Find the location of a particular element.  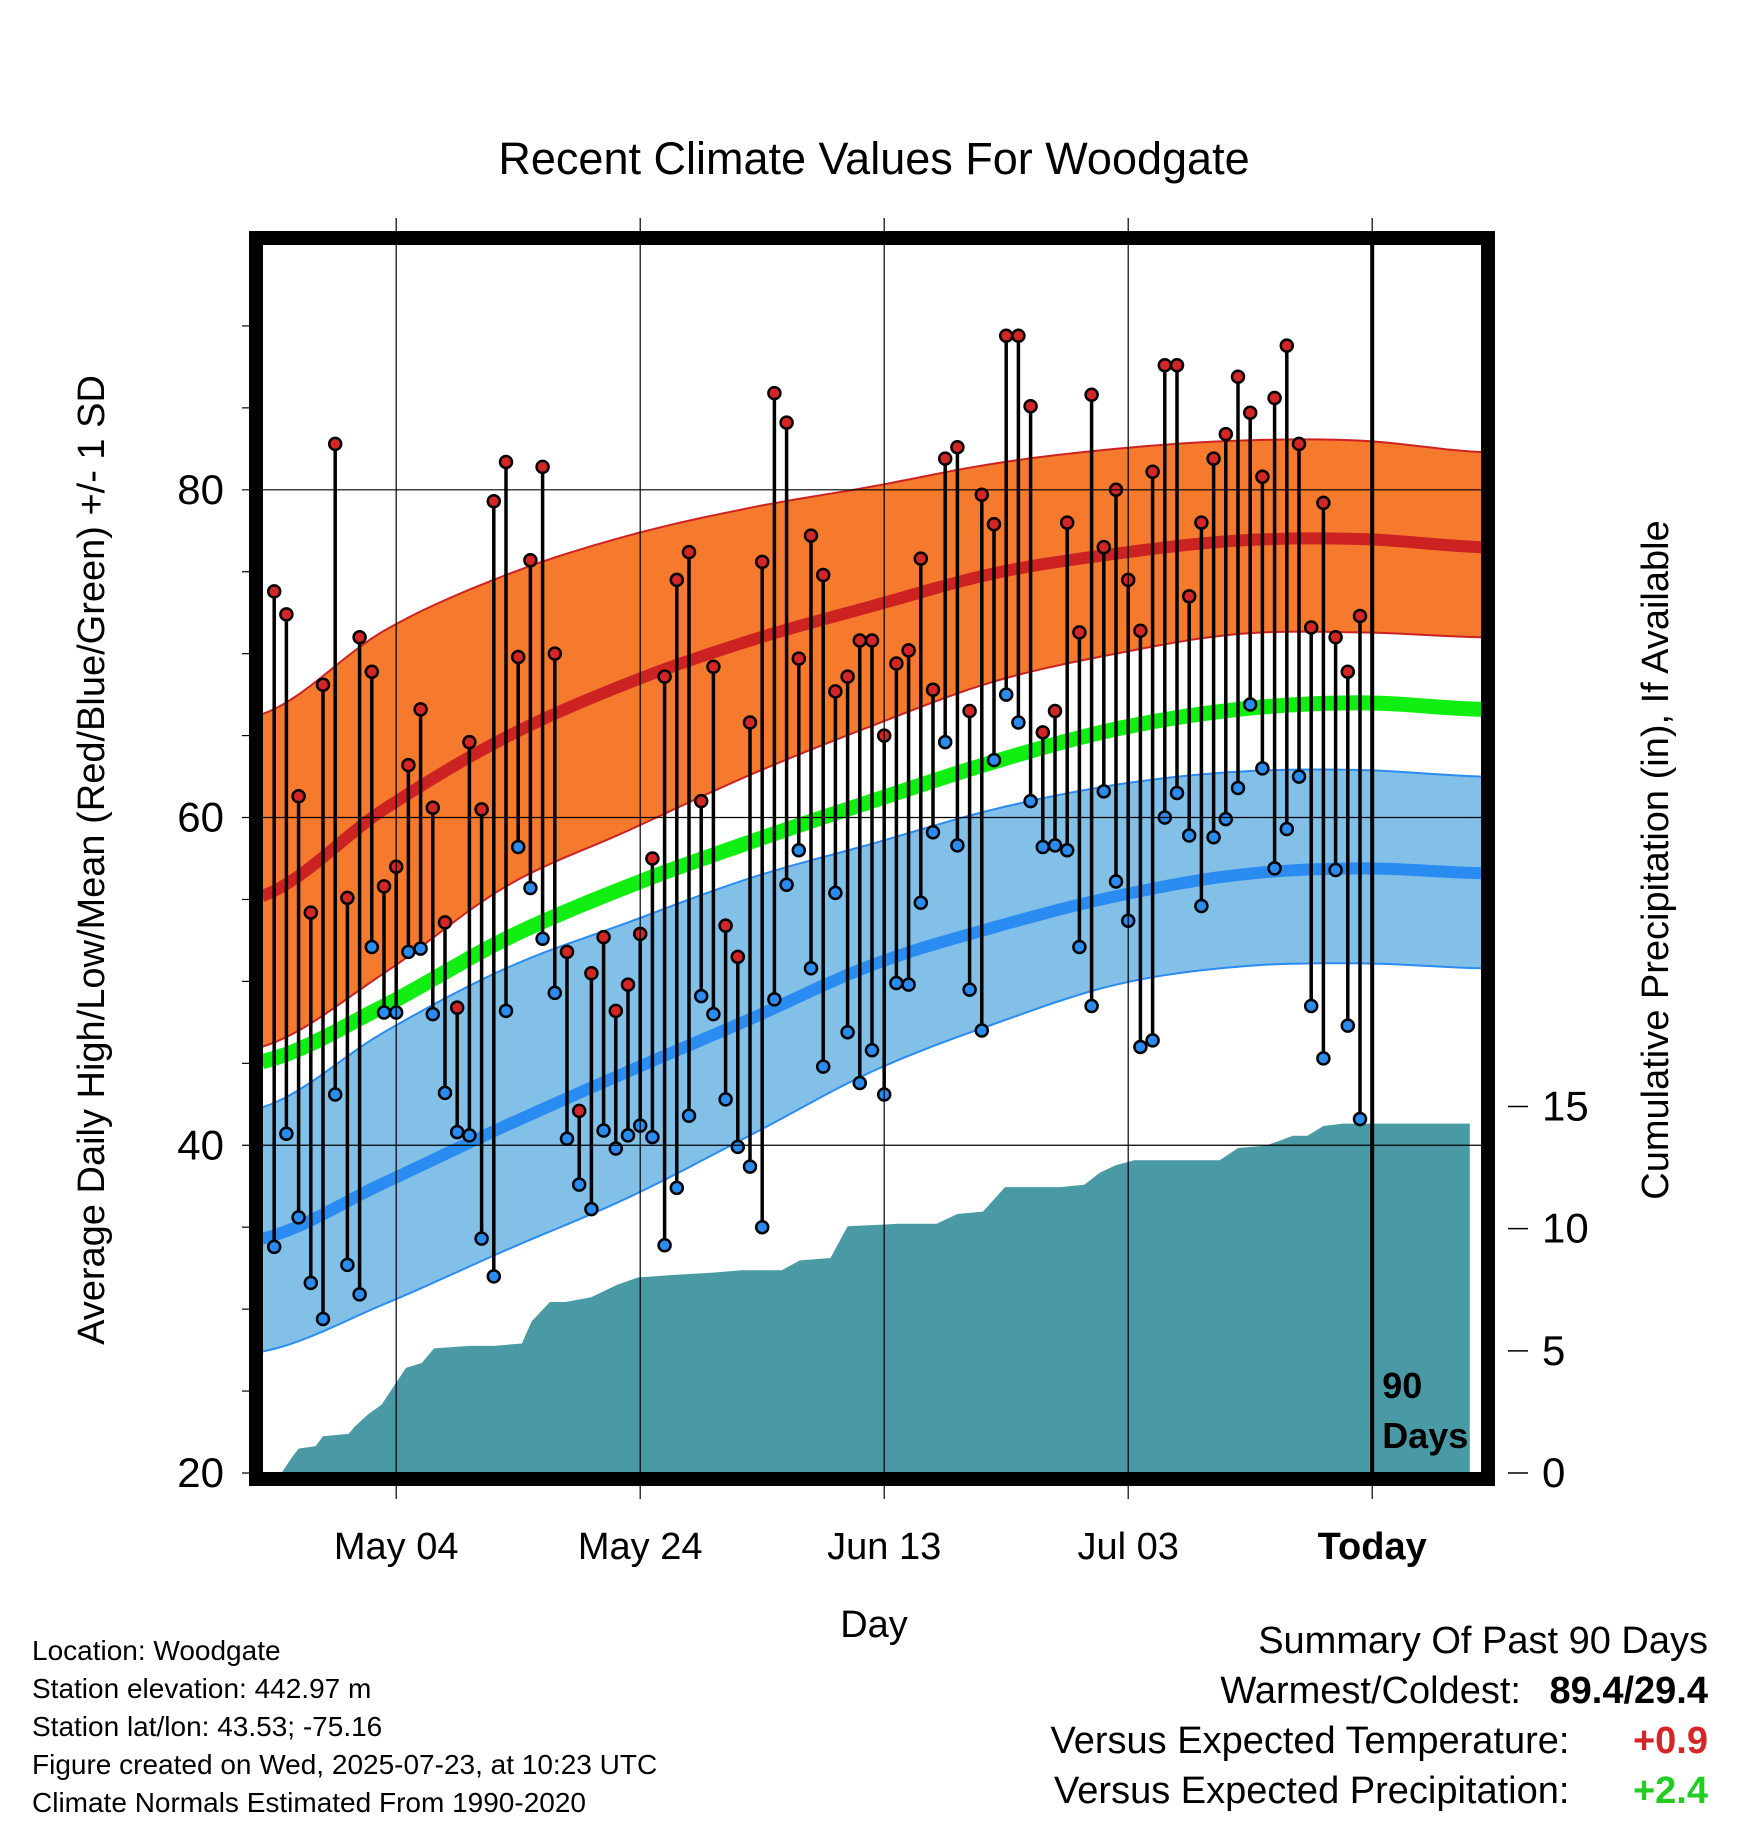

precip-row: Versus Expected Precipitation: +2.4 is located at coordinates (1379, 1795).